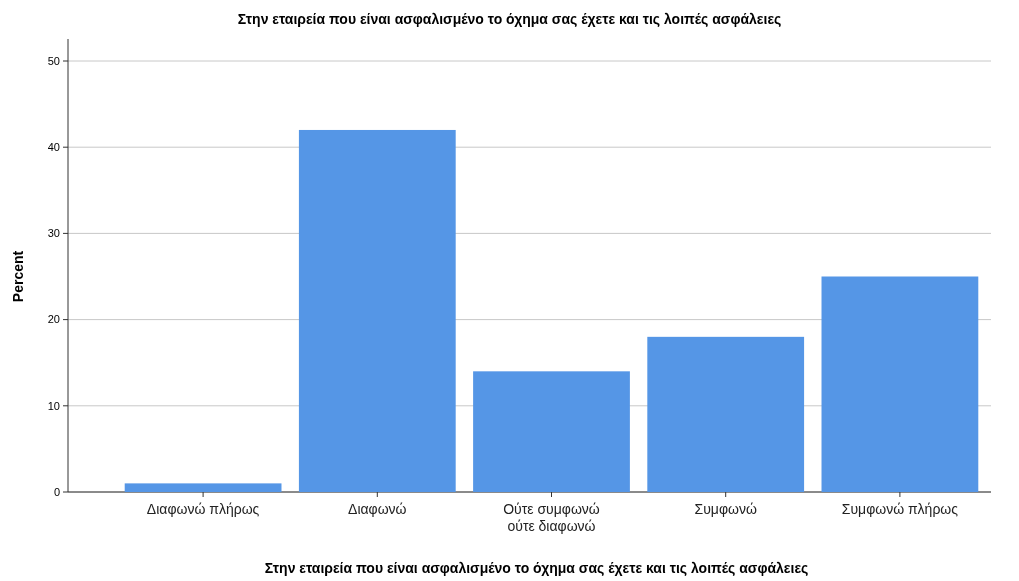 This screenshot has height=581, width=1019. What do you see at coordinates (53, 60) in the screenshot?
I see `y-tick-label: 50` at bounding box center [53, 60].